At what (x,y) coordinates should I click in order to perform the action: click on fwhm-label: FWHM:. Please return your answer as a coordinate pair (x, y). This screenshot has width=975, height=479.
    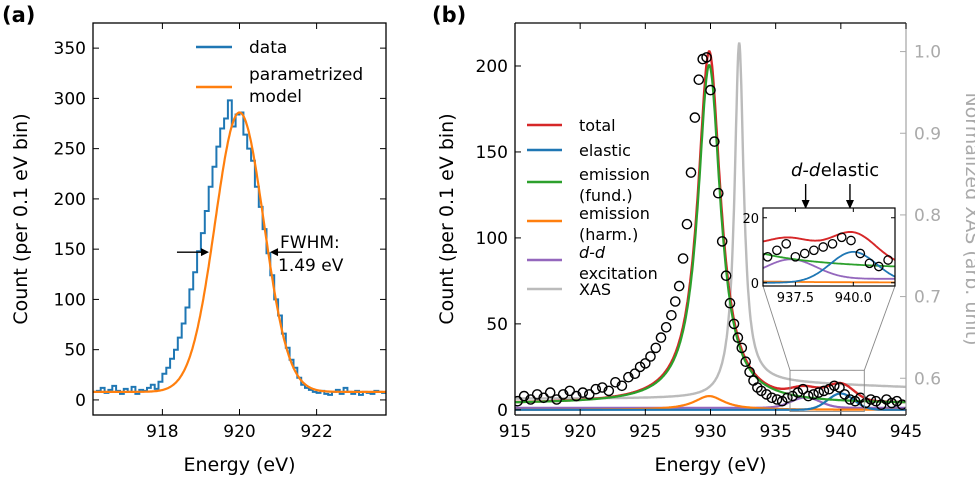
    Looking at the image, I should click on (310, 243).